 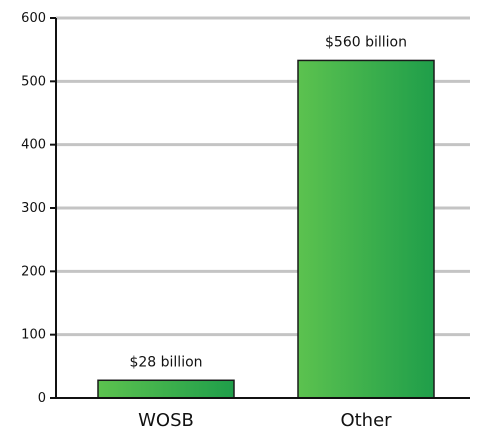 I want to click on bar-wosb, so click(x=166, y=389).